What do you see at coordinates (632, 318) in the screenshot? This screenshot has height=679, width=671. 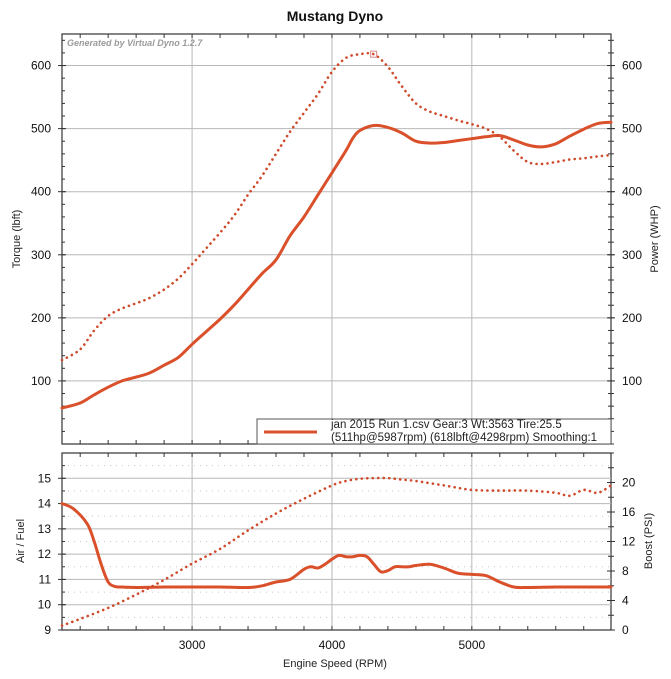 I see `y2-tick-label: 200` at bounding box center [632, 318].